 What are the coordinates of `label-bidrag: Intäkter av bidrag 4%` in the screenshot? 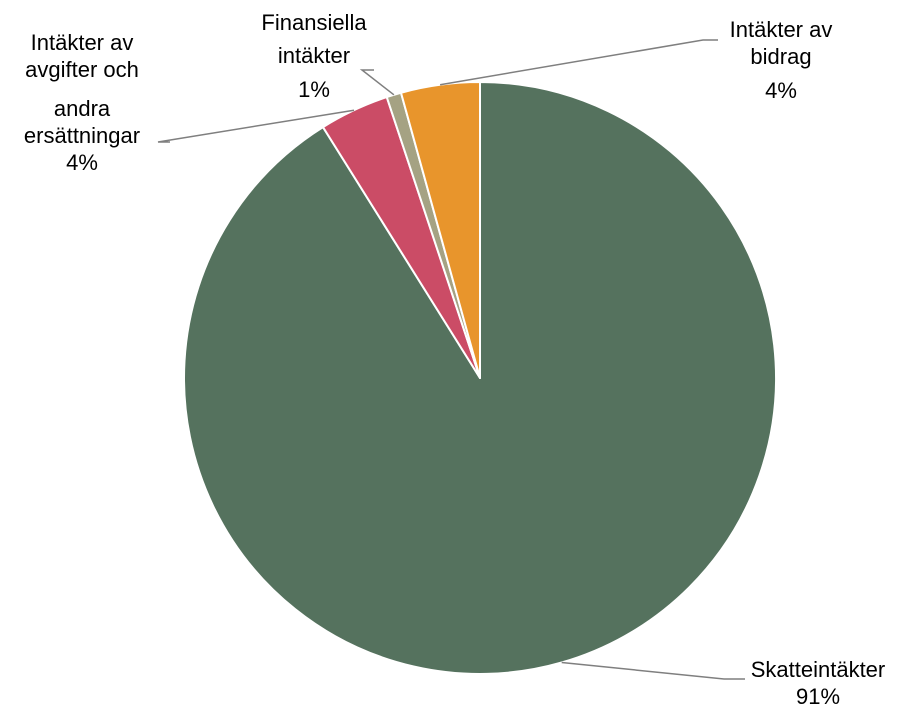 It's located at (781, 60).